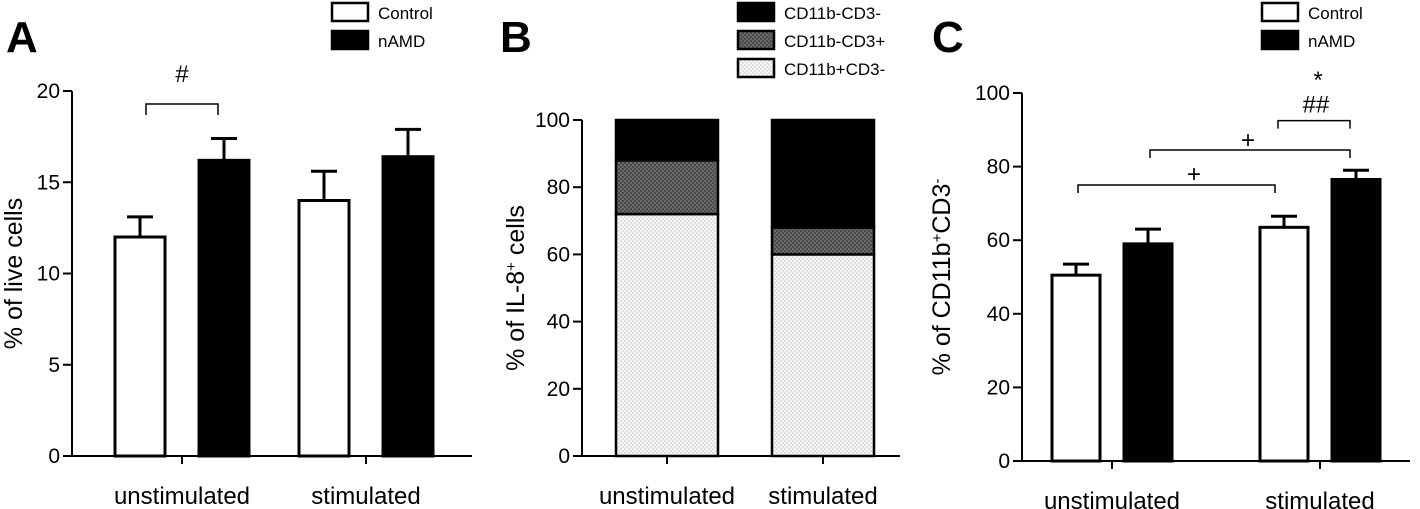 The width and height of the screenshot is (1420, 509). I want to click on panel-a-y-axis-title: % of live cells, so click(14, 273).